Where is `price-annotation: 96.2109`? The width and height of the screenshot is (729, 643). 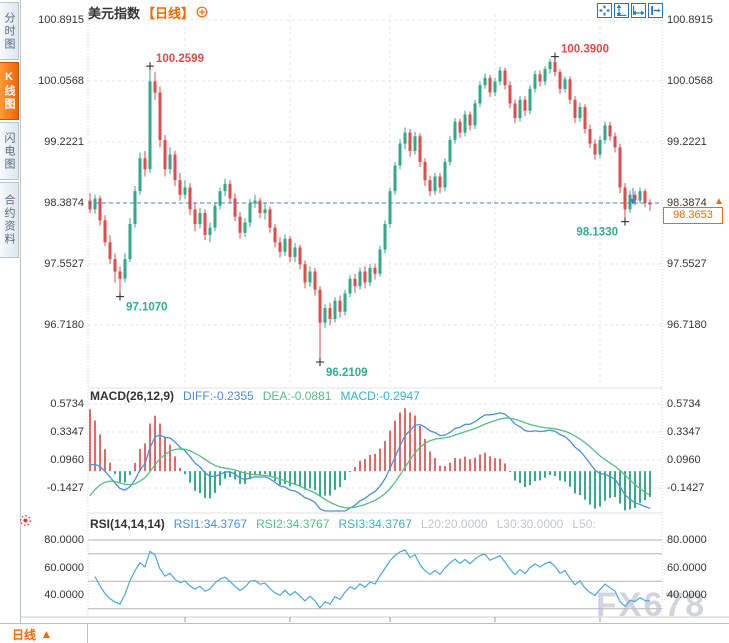 price-annotation: 96.2109 is located at coordinates (347, 373).